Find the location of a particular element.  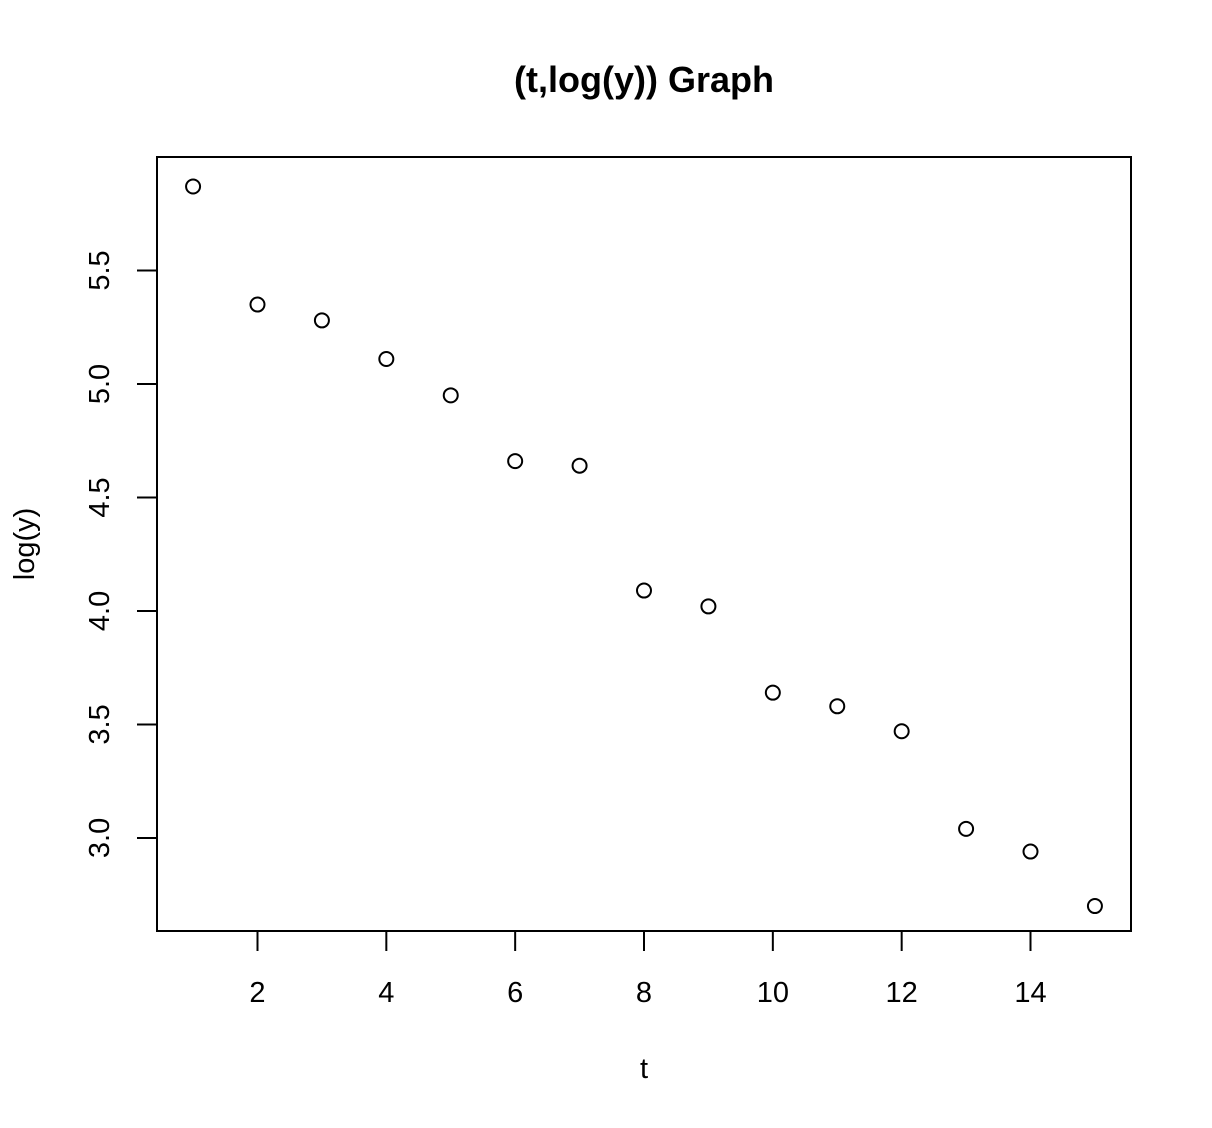

chart-title: (t,log(y)) Graph is located at coordinates (644, 79).